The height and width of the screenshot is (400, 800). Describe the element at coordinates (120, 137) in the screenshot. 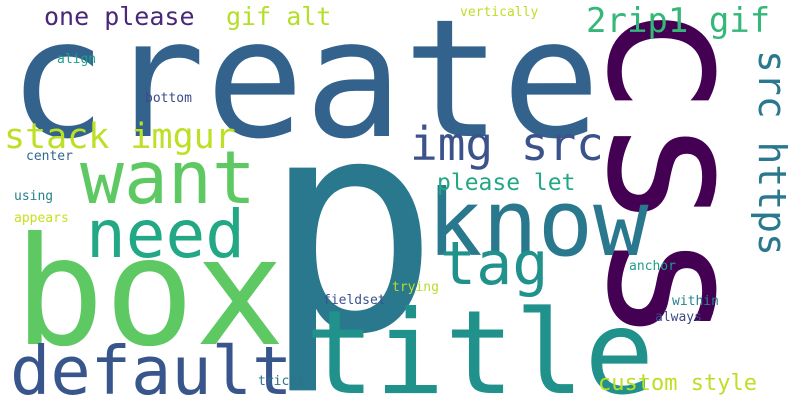

I see `word-stack-imgur: stack imgur` at that location.